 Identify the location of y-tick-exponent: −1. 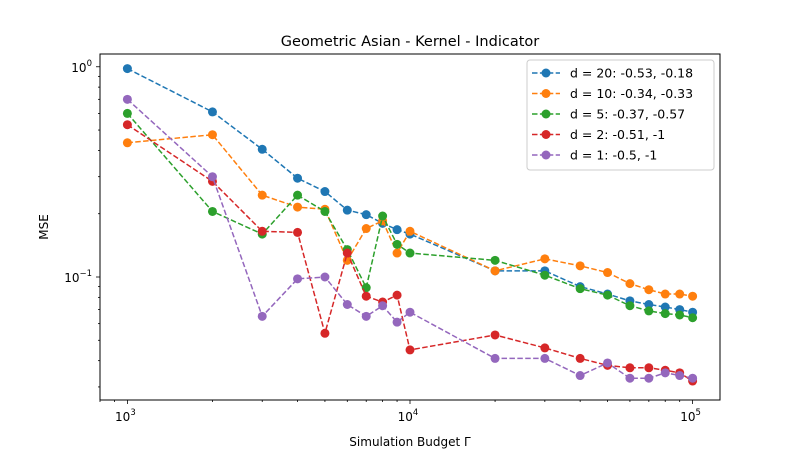
(85, 274).